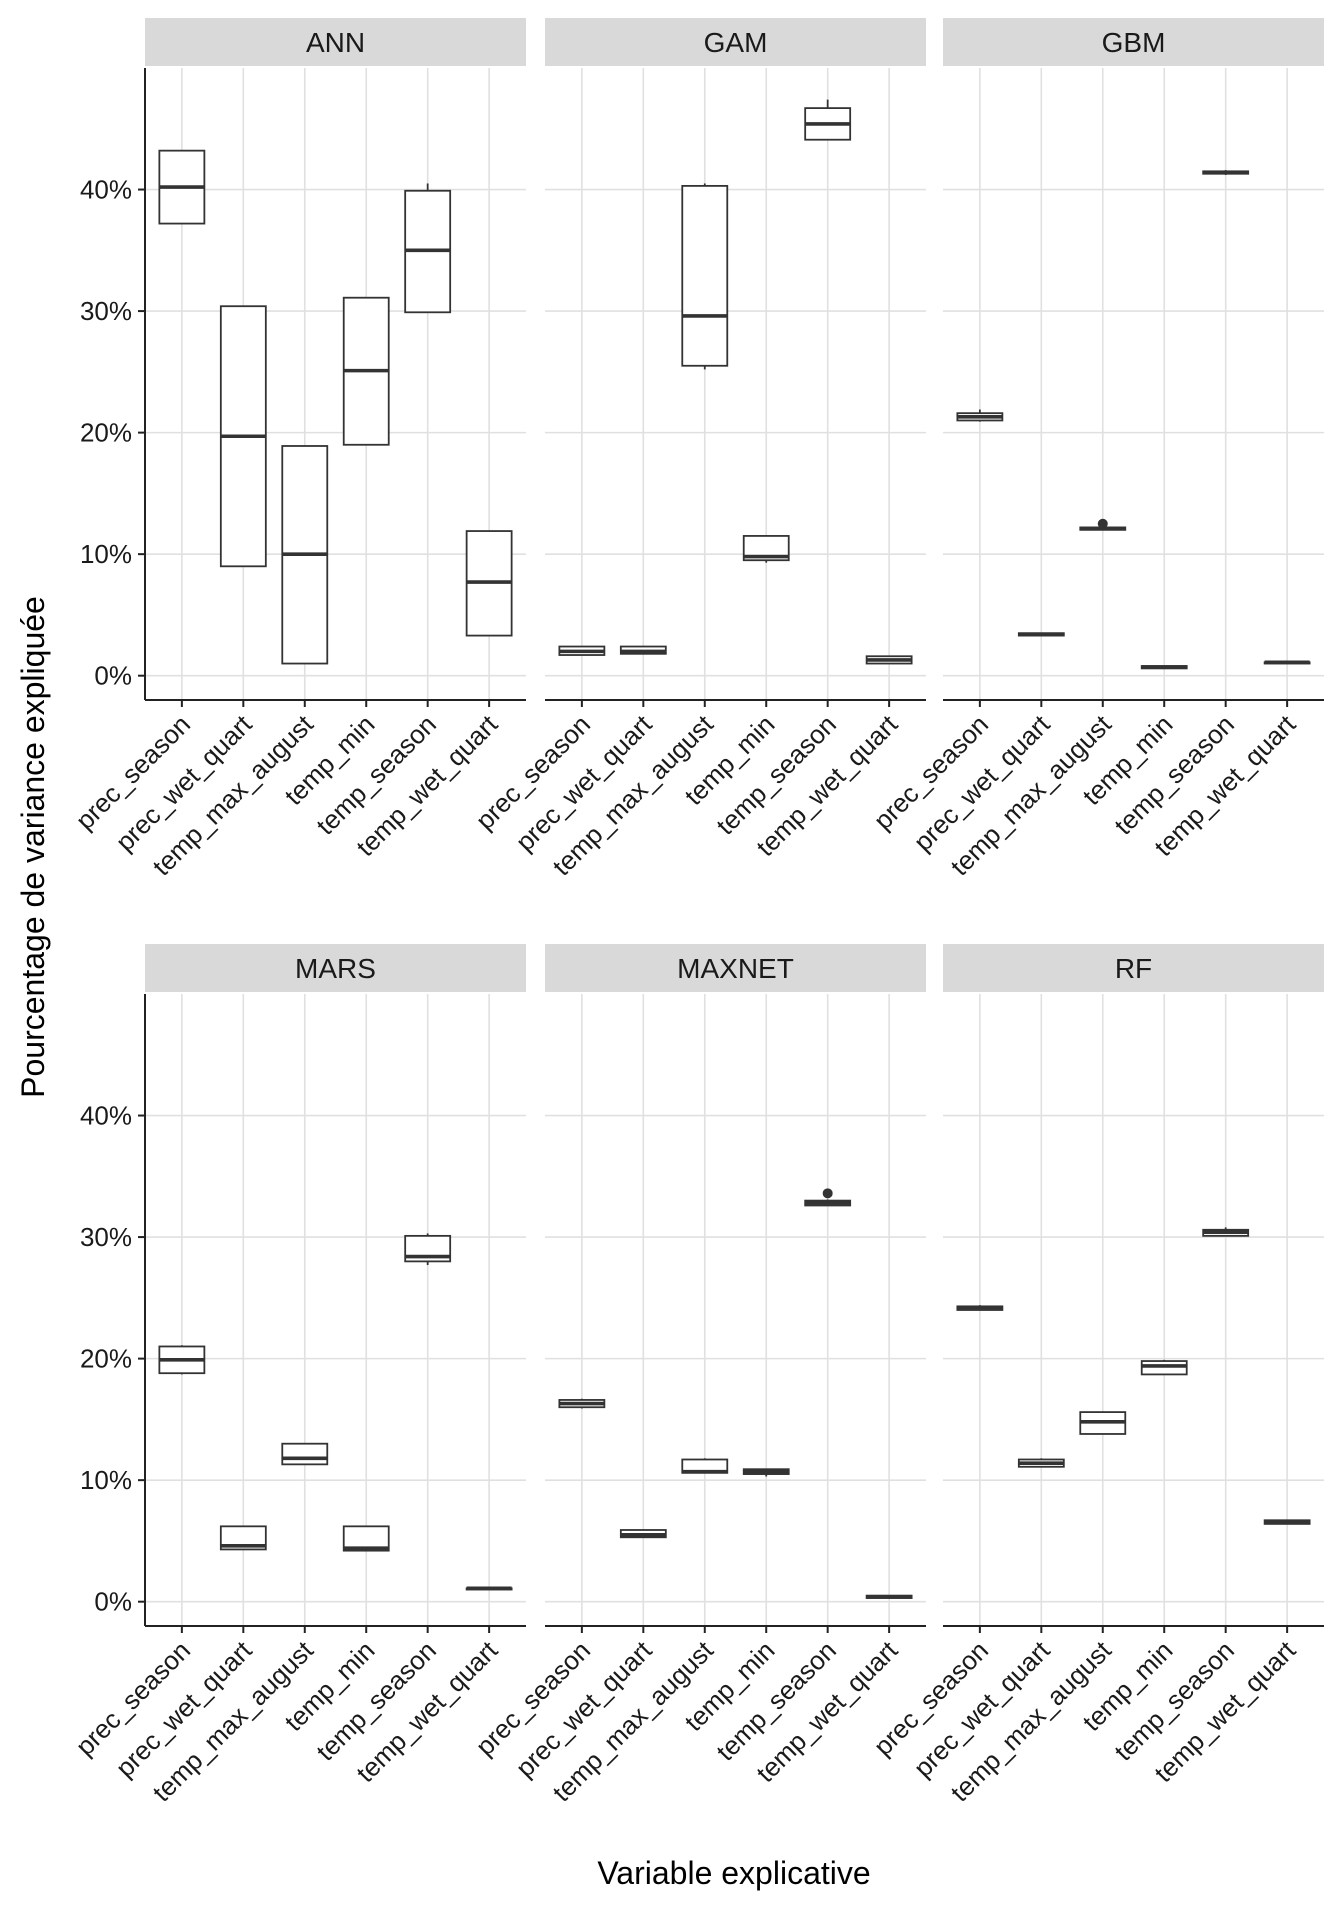 This screenshot has width=1344, height=1920. I want to click on panel-title: RF, so click(1133, 968).